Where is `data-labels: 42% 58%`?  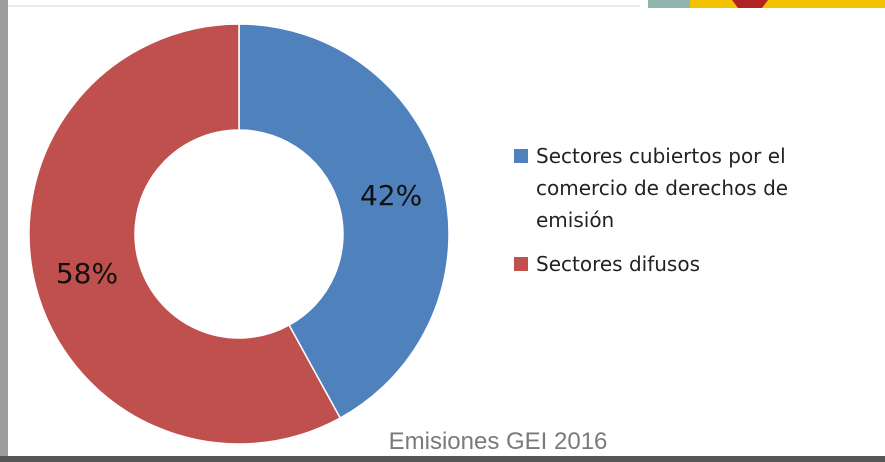 data-labels: 42% 58% is located at coordinates (239, 234).